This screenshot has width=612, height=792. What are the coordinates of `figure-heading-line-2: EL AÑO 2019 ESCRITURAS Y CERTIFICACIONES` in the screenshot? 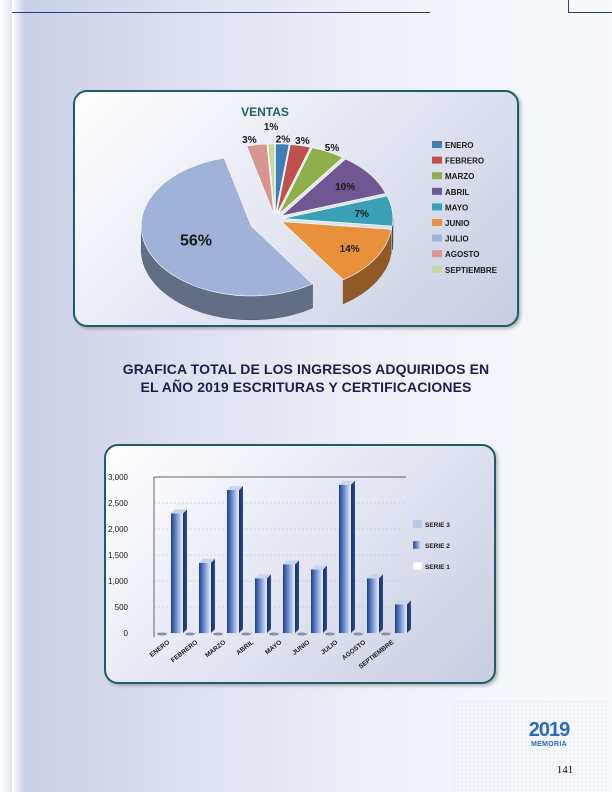 It's located at (306, 387).